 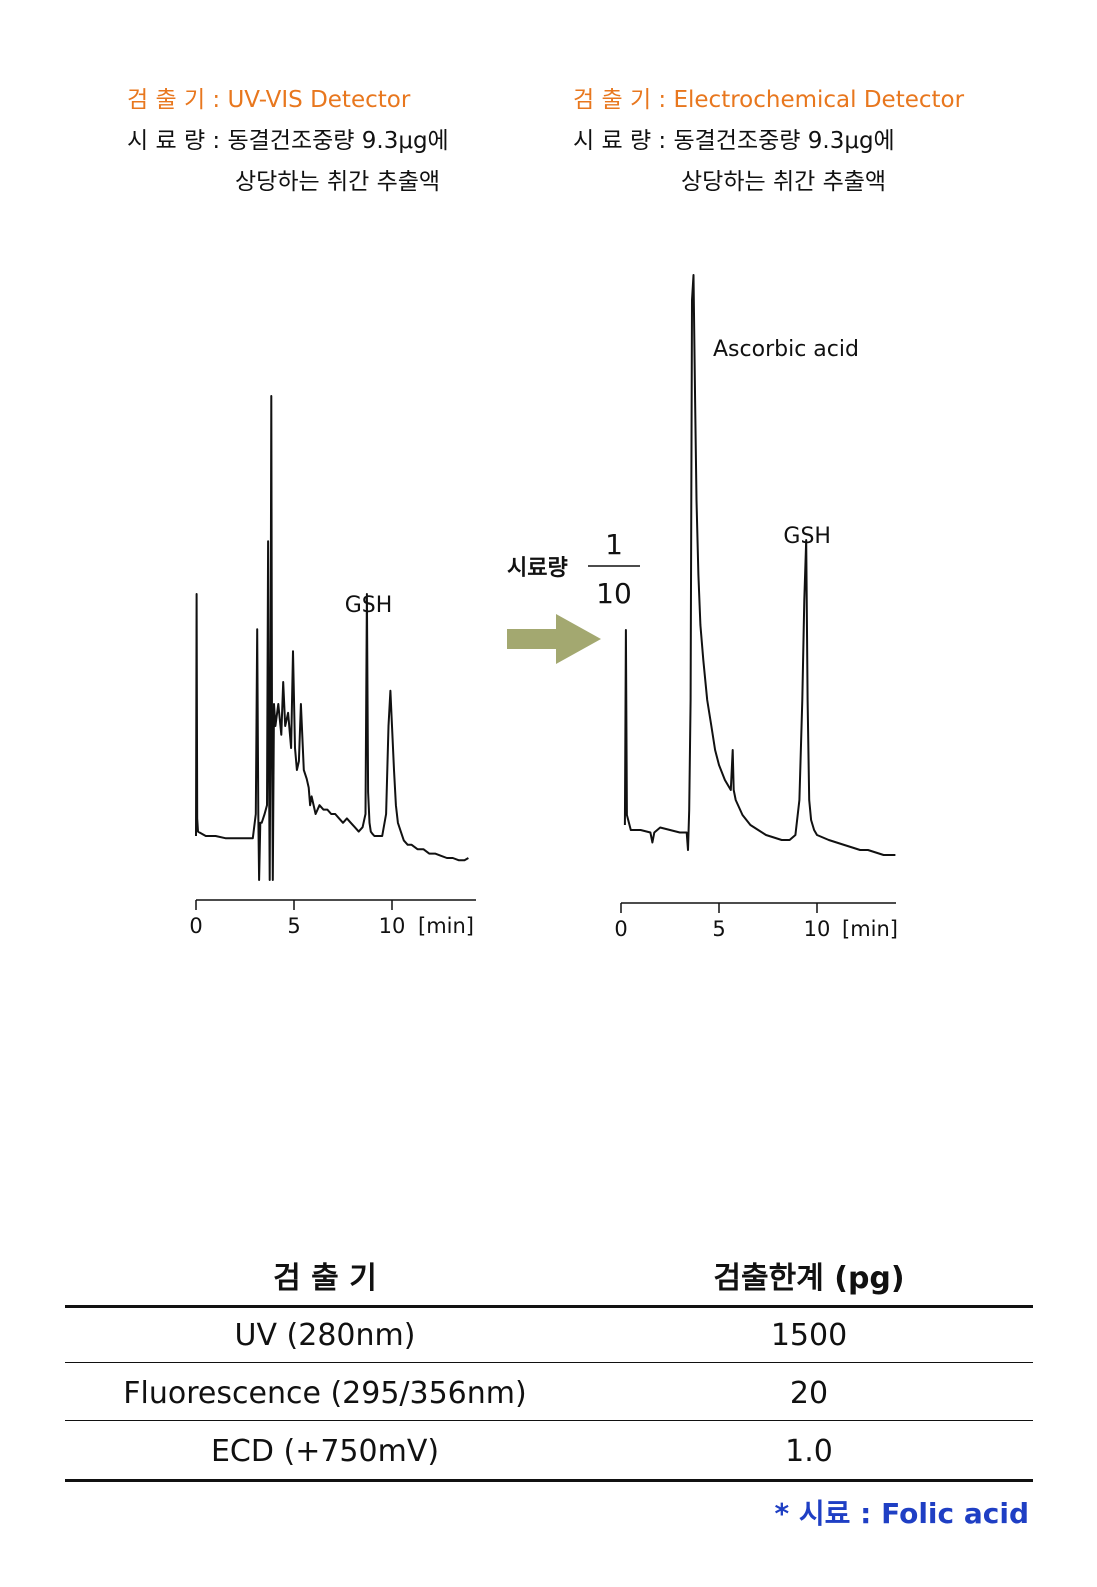 I want to click on chromatogram-uv: 0 5 10 [min] GSH, so click(x=332, y=666).